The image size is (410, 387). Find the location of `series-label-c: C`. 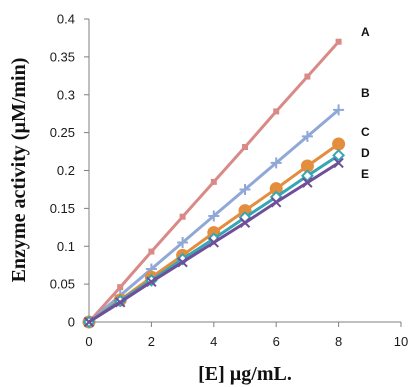

series-label-c: C is located at coordinates (365, 132).